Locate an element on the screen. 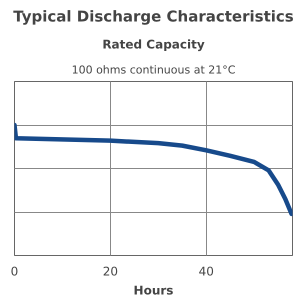 Image resolution: width=300 pixels, height=300 pixels. chart-subtitle: Rated Capacity is located at coordinates (153, 45).